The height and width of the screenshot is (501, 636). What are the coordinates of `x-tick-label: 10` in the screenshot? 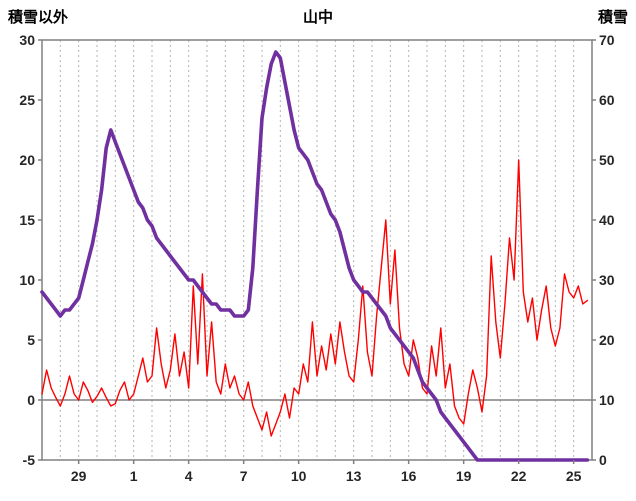 It's located at (299, 476).